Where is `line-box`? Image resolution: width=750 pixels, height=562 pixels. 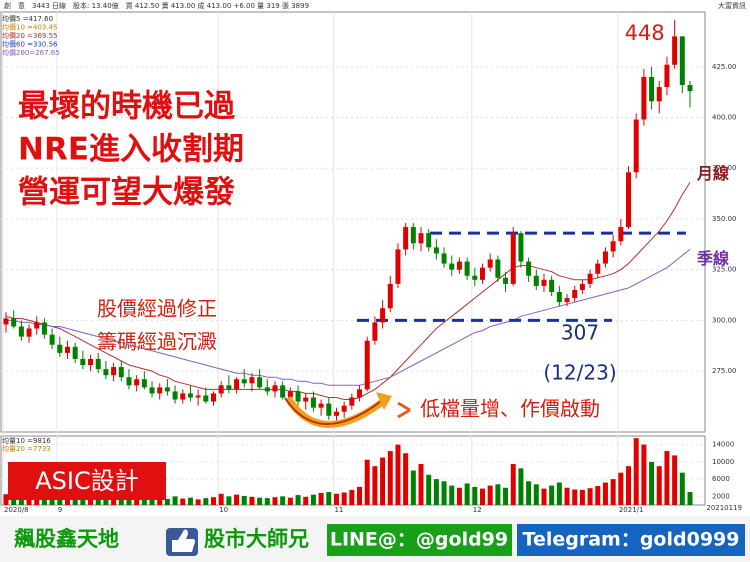 line-box is located at coordinates (419, 540).